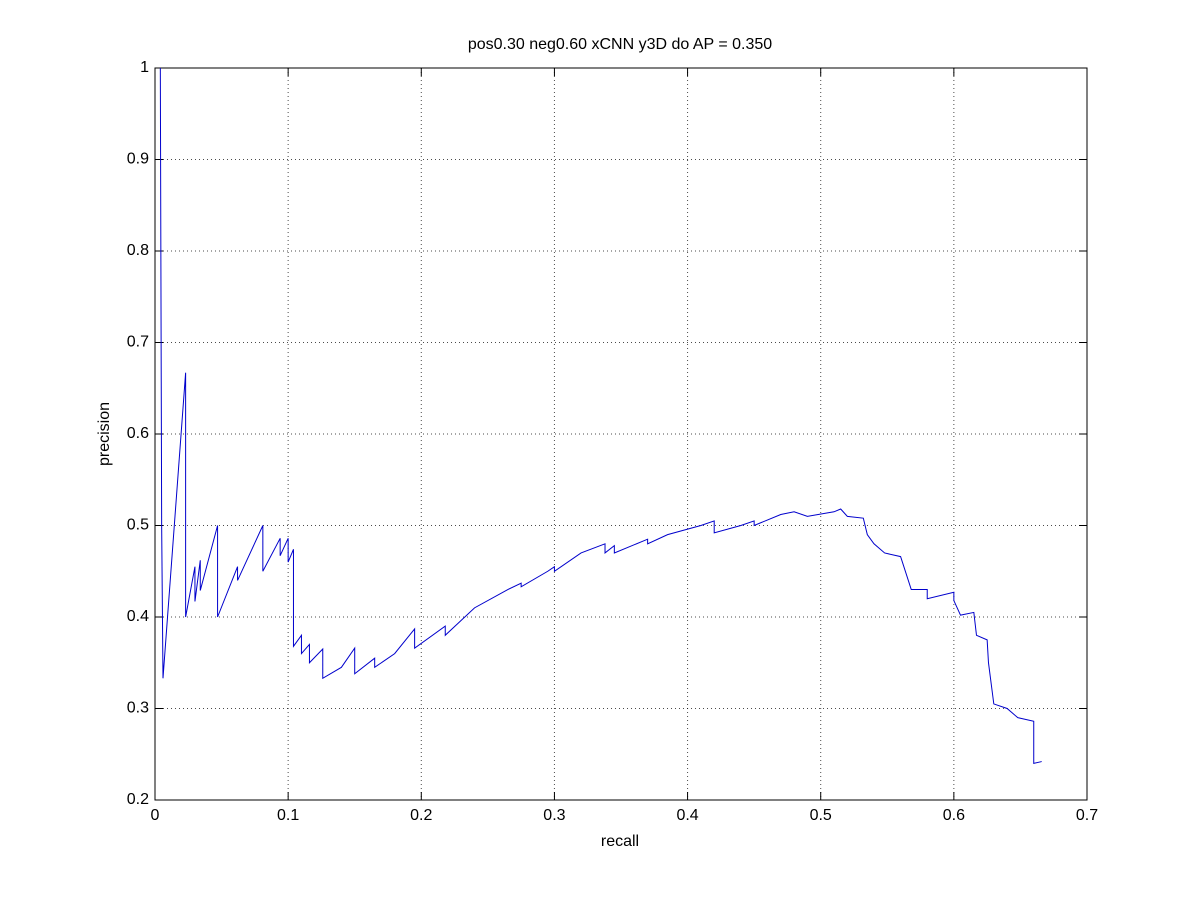 Image resolution: width=1200 pixels, height=900 pixels. What do you see at coordinates (620, 841) in the screenshot?
I see `x-axis-label: recall` at bounding box center [620, 841].